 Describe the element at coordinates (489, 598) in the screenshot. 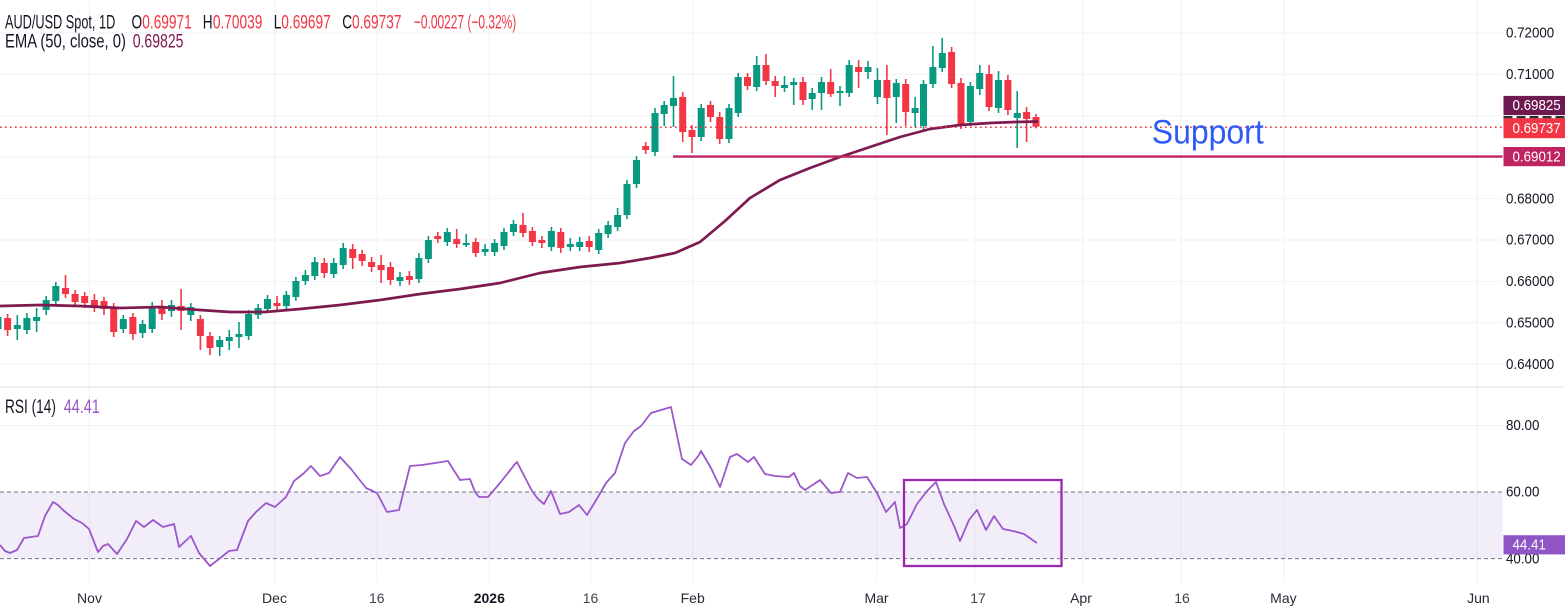

I see `svg-text: 2026` at that location.